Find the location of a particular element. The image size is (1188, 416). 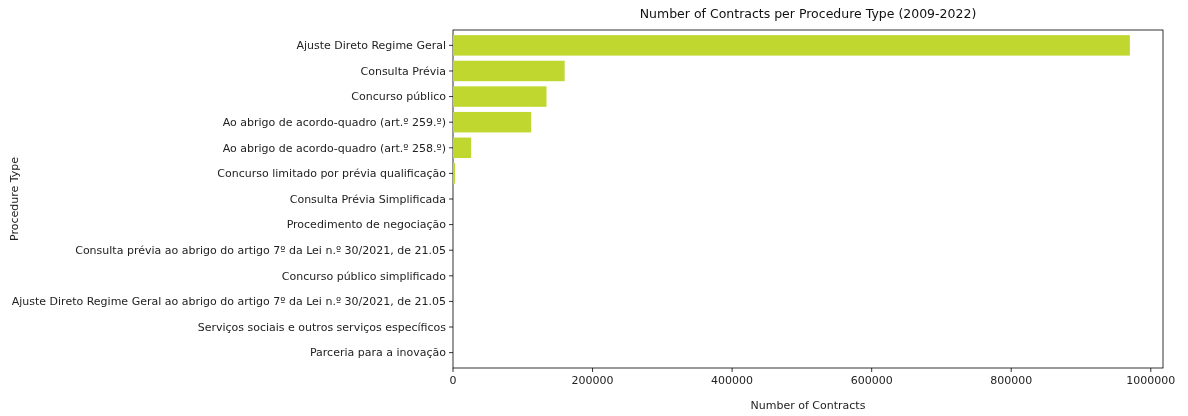

y-tick-label: Concurso público simplificado is located at coordinates (364, 276).